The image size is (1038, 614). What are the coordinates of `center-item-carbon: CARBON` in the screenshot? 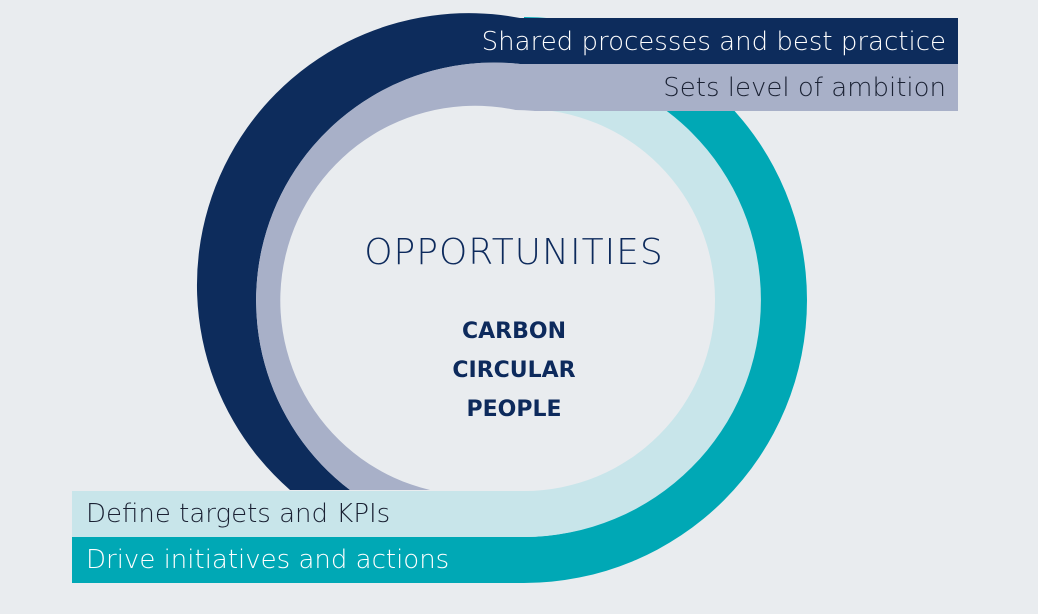 It's located at (514, 331).